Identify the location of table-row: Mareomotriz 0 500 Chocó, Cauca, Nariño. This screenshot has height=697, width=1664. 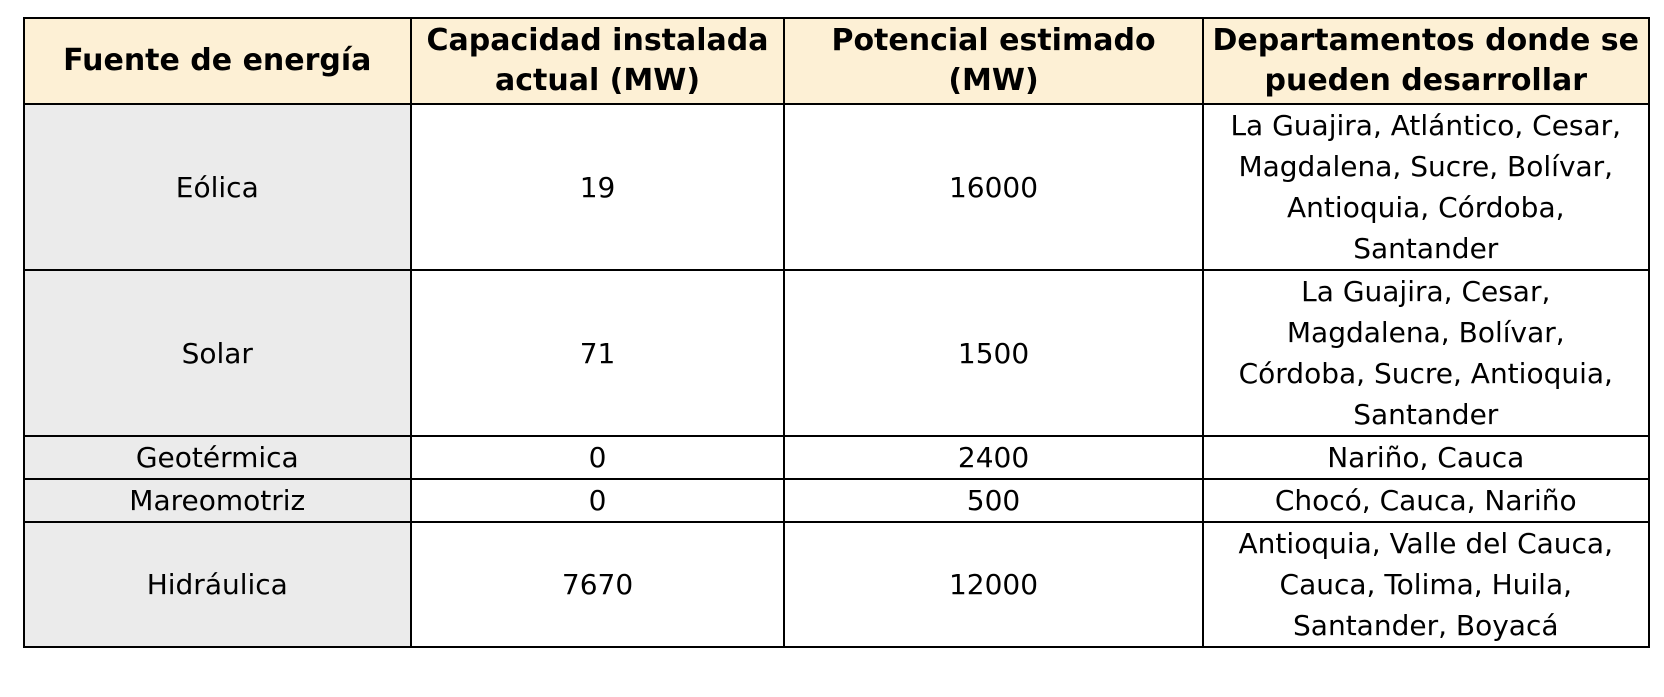
(837, 500).